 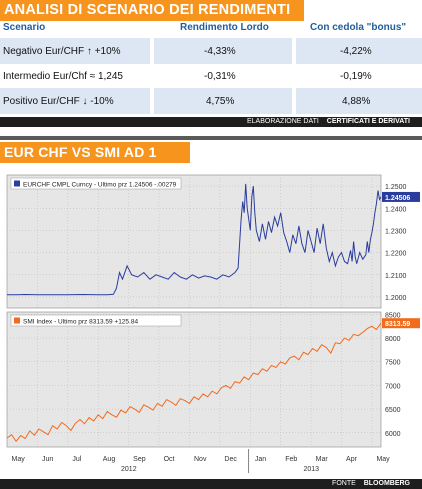 I want to click on row-2-bonus: -0,19%, so click(x=356, y=76).